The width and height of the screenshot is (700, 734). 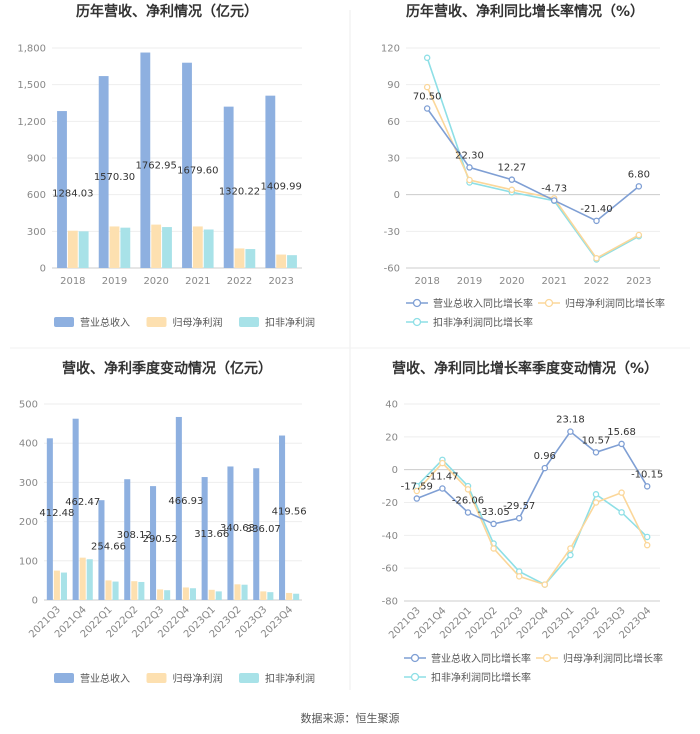 I want to click on line-value-label: 12.27, so click(x=512, y=168).